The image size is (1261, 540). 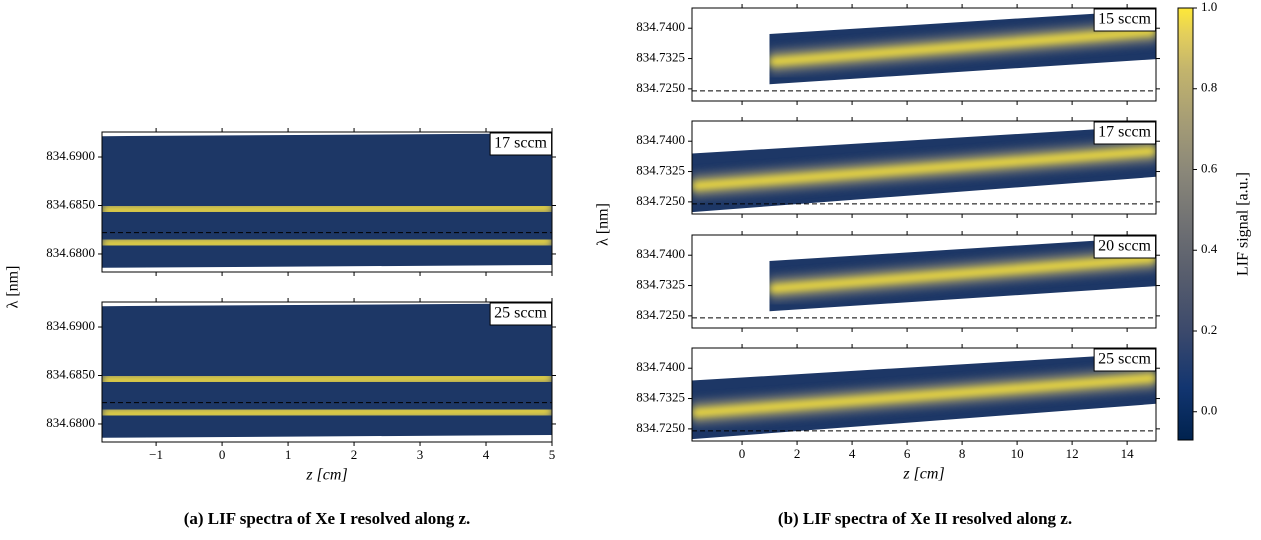 I want to click on subplot: 834.6800 834.6850 834.6900 −1 0 1 2 3 4 5 25 sccm, so click(x=301, y=380).